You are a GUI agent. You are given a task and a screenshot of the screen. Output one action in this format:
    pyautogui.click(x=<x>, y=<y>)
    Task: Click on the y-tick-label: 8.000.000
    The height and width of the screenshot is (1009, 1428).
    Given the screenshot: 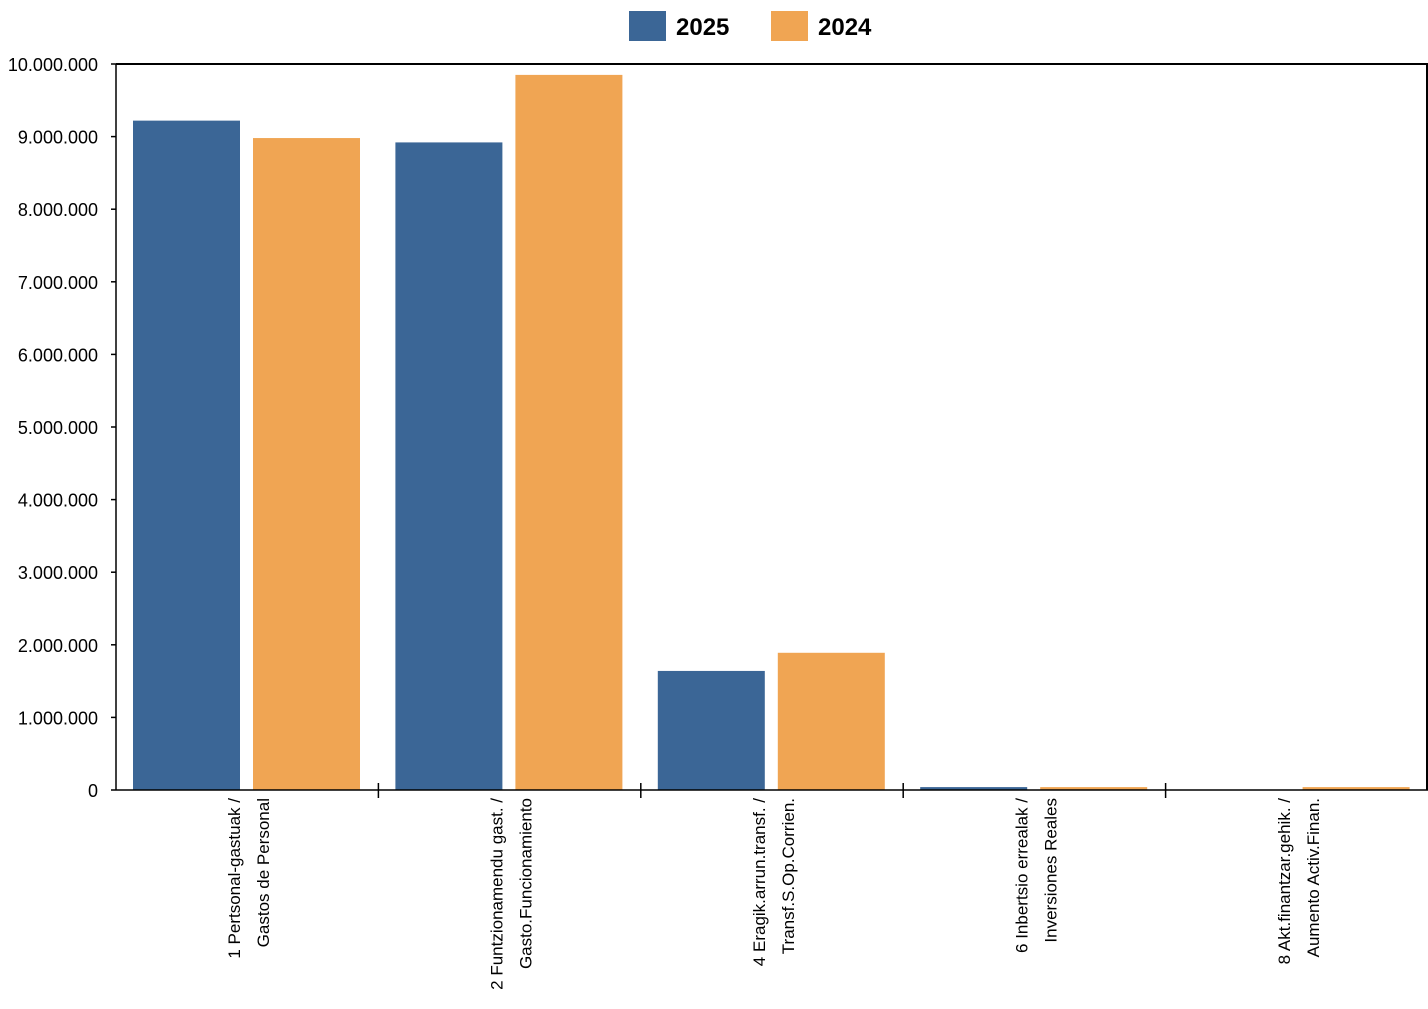 What is the action you would take?
    pyautogui.click(x=58, y=210)
    